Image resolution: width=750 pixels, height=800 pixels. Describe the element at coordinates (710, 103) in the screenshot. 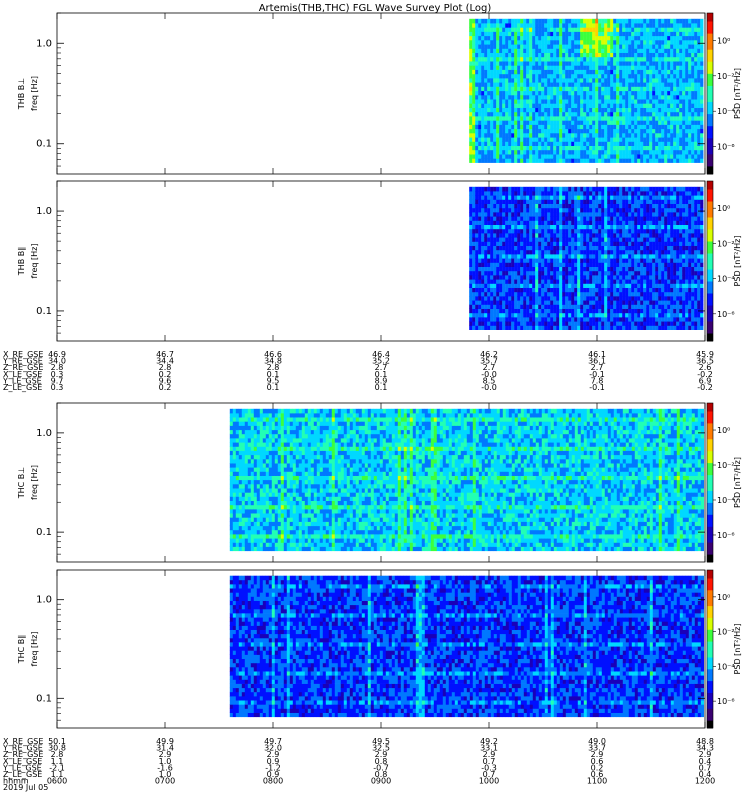

I see `colorbar-segment` at that location.